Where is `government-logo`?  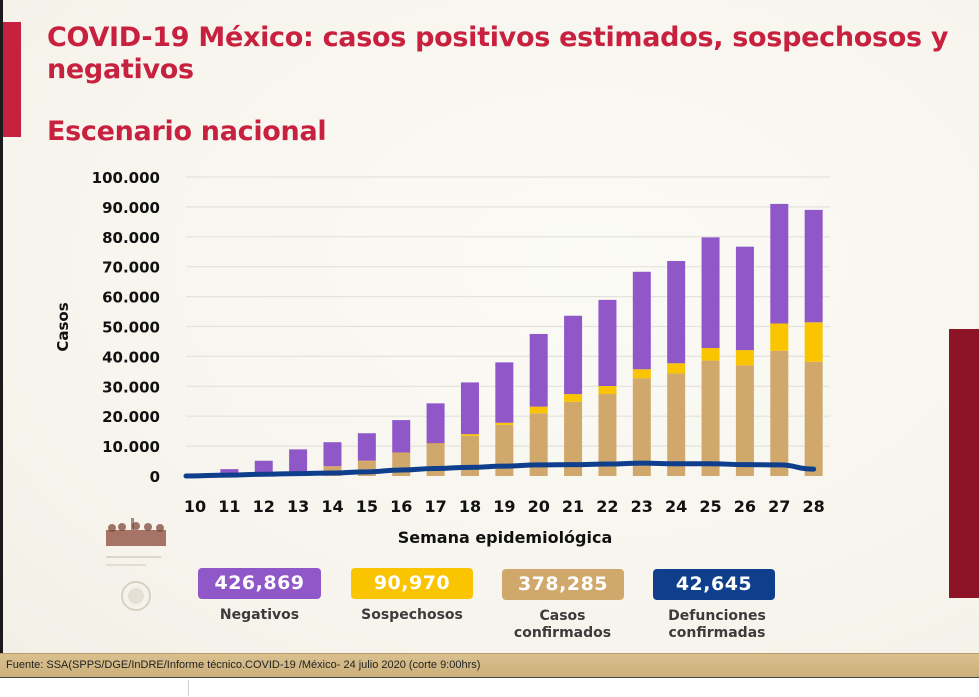 government-logo is located at coordinates (136, 565).